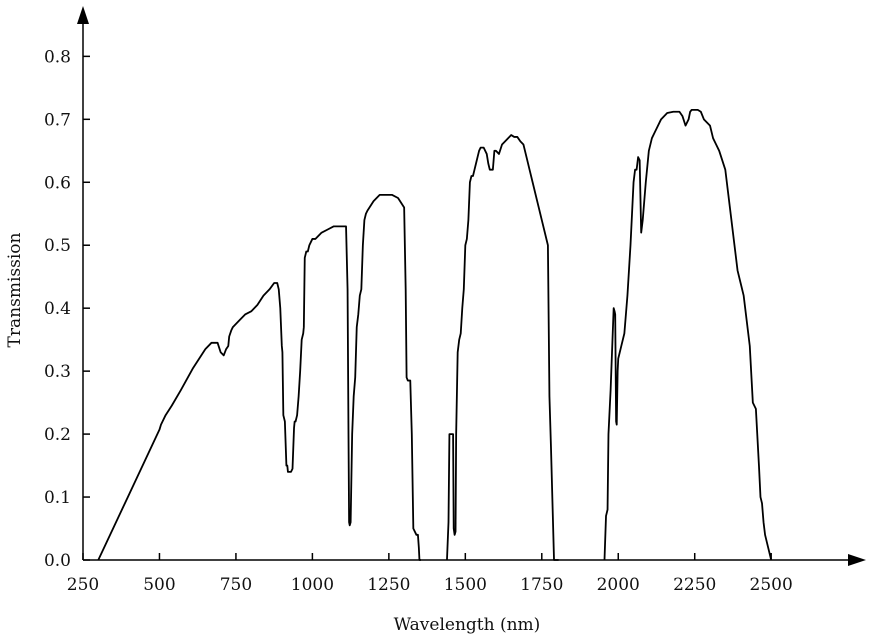  What do you see at coordinates (312, 585) in the screenshot?
I see `x-tick-label: 1000` at bounding box center [312, 585].